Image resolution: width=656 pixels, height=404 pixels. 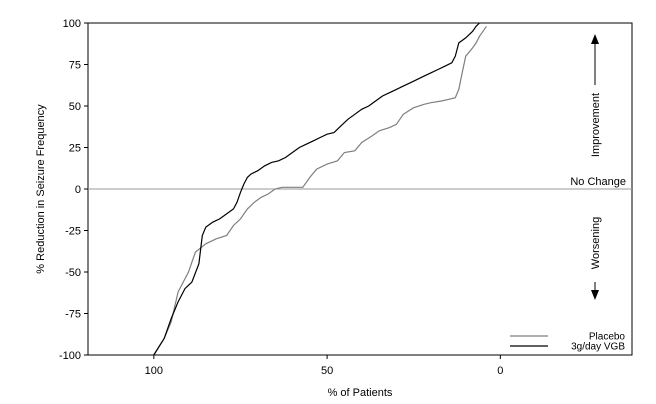 What do you see at coordinates (607, 337) in the screenshot?
I see `legend-label-1: Placebo` at bounding box center [607, 337].